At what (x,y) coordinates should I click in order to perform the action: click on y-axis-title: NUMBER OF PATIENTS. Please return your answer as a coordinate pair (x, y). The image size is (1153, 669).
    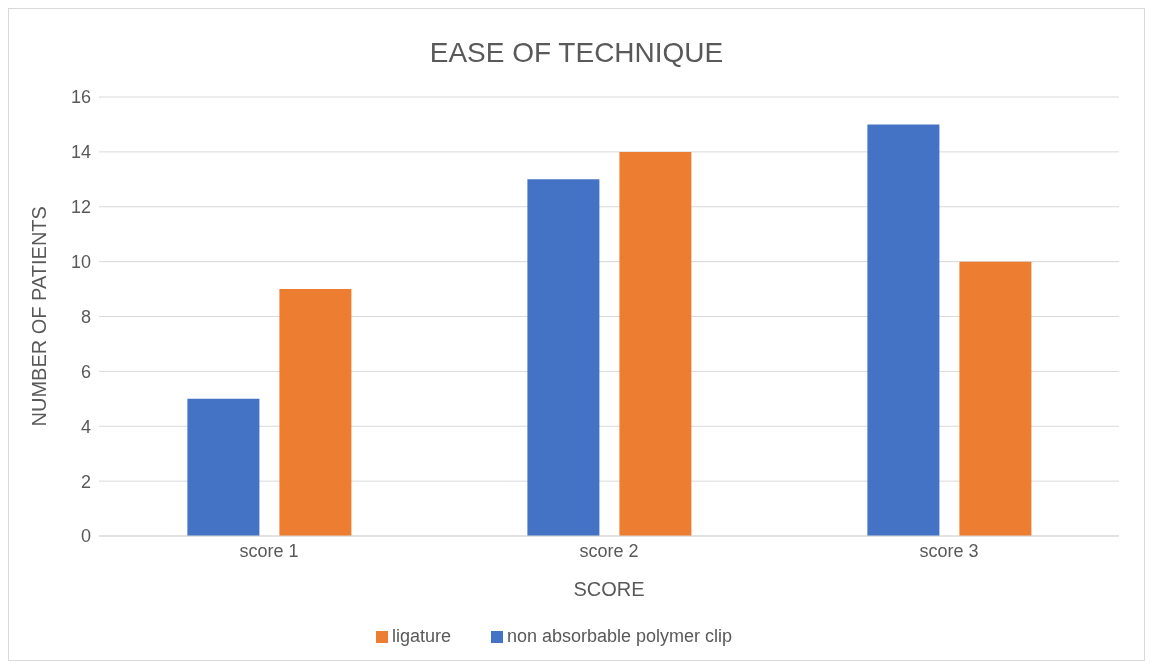
    Looking at the image, I should click on (39, 316).